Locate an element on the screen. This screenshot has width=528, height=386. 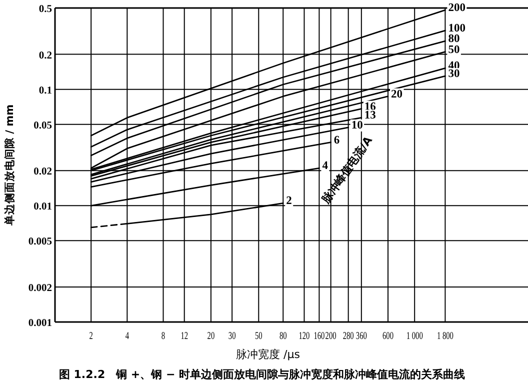
y-tick-label: 0.5 is located at coordinates (45, 9).